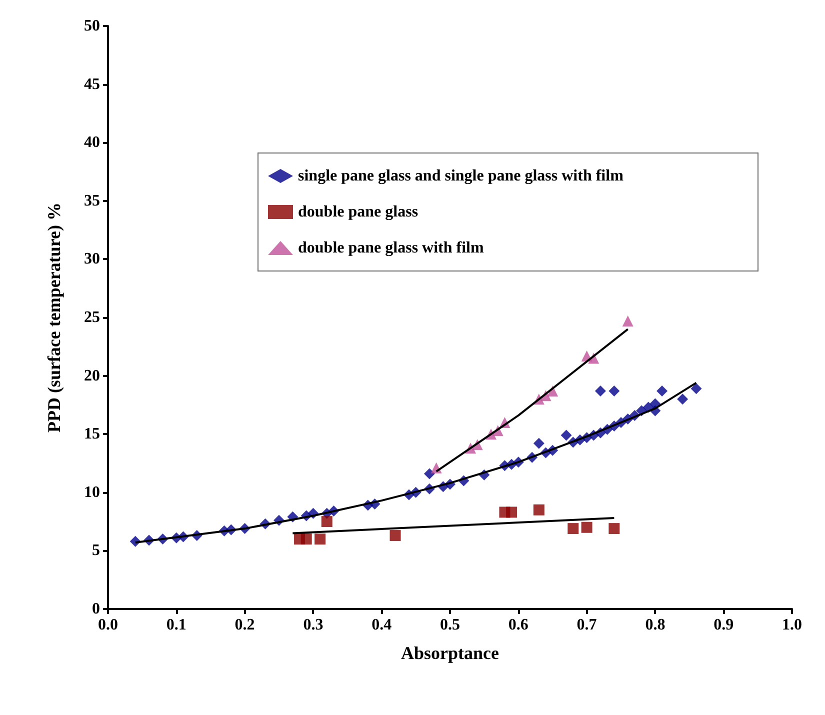  I want to click on x-tick-label: 0.7, so click(586, 625).